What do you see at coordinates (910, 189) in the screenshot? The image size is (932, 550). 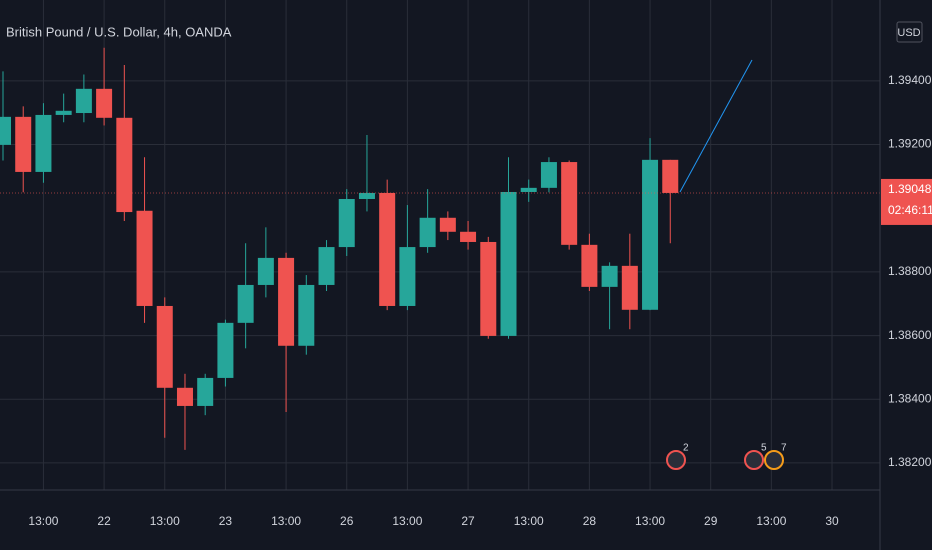 I see `last-price-label: 1.39048` at bounding box center [910, 189].